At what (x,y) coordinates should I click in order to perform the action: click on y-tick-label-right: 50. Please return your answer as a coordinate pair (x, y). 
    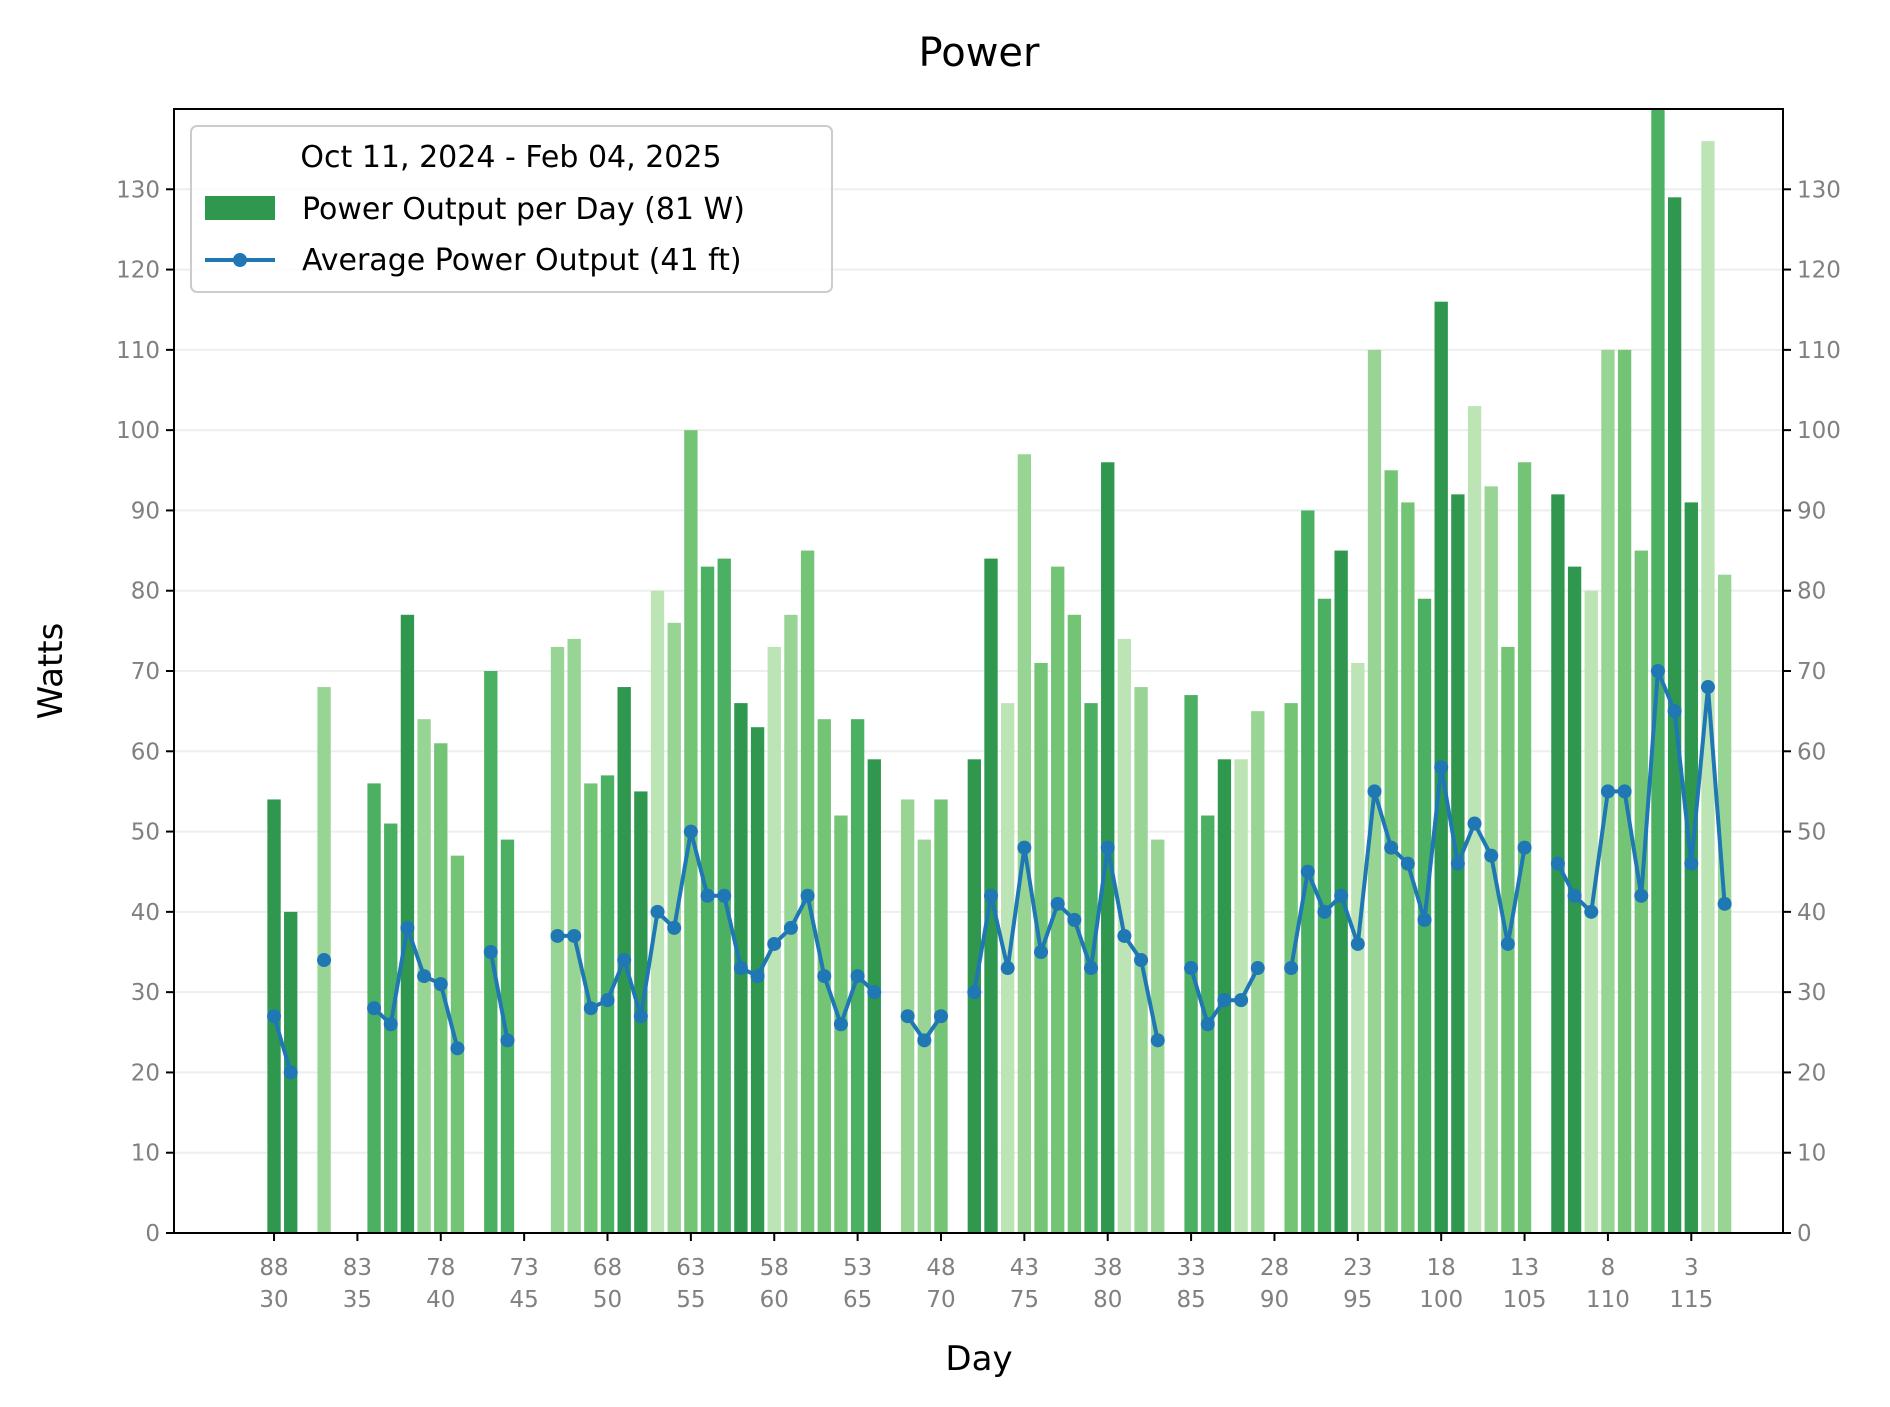
    Looking at the image, I should click on (1811, 833).